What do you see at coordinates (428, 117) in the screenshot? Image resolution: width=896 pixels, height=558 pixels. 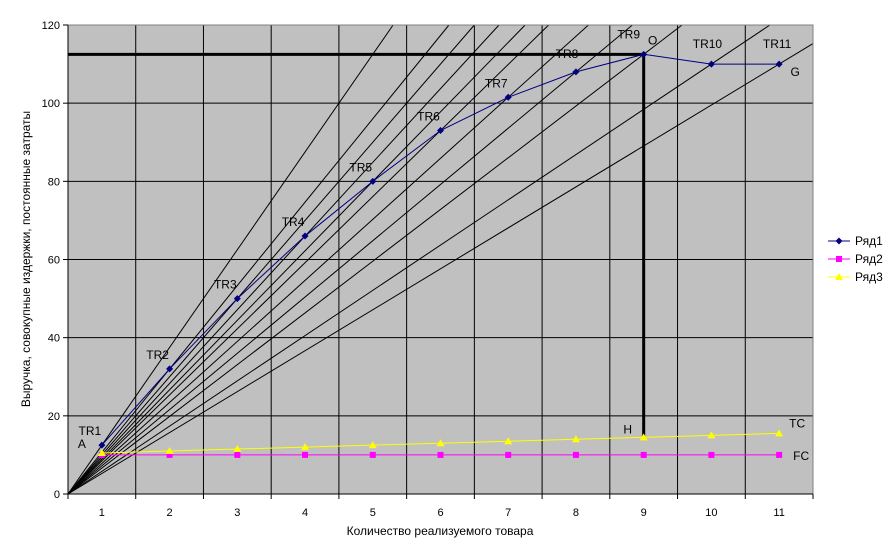 I see `tr-label: TR6` at bounding box center [428, 117].